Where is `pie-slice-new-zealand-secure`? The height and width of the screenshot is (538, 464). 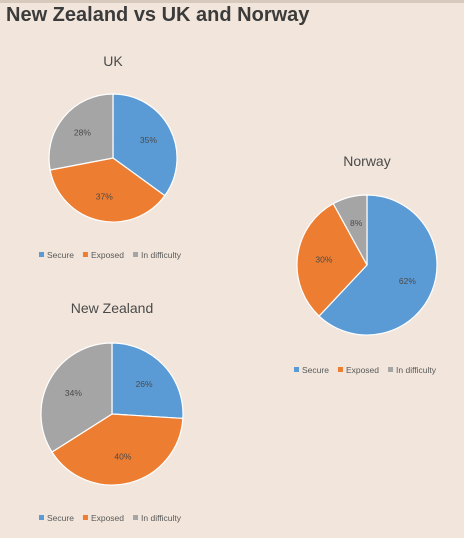
pie-slice-new-zealand-secure is located at coordinates (147, 381).